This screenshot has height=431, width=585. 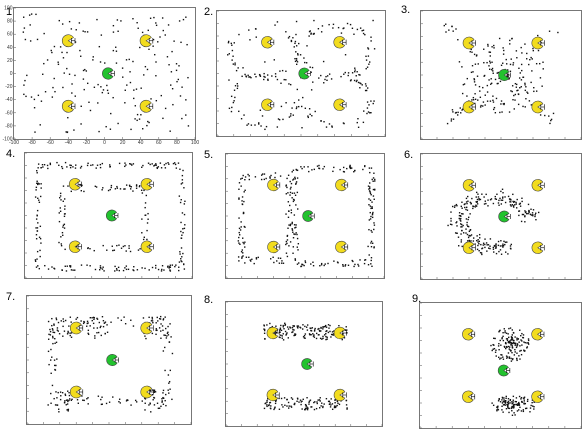 I want to click on trajectory-points, so click(x=110, y=216).